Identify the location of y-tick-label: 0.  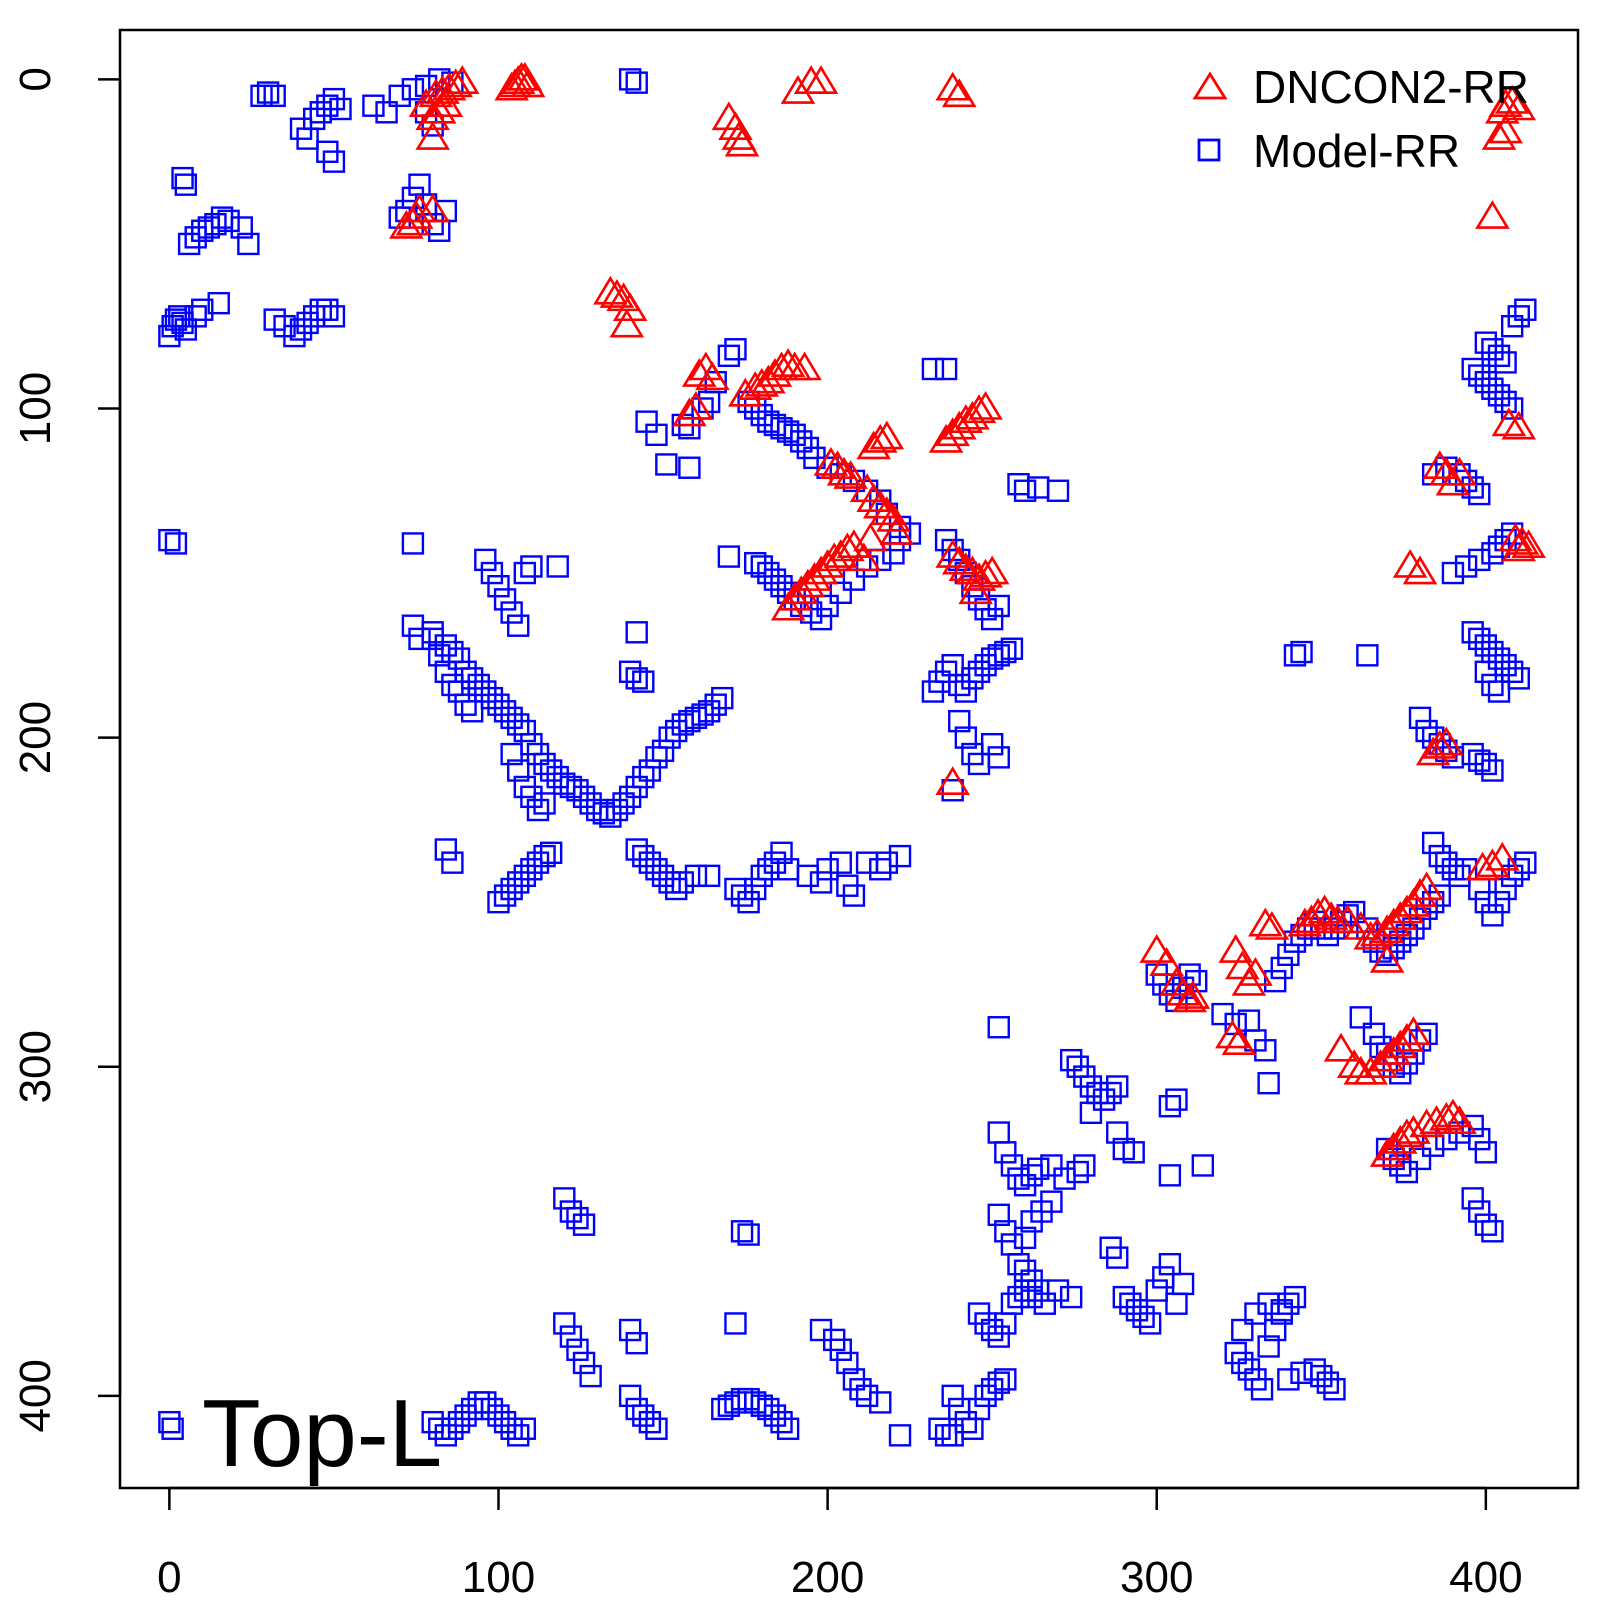
(35, 79).